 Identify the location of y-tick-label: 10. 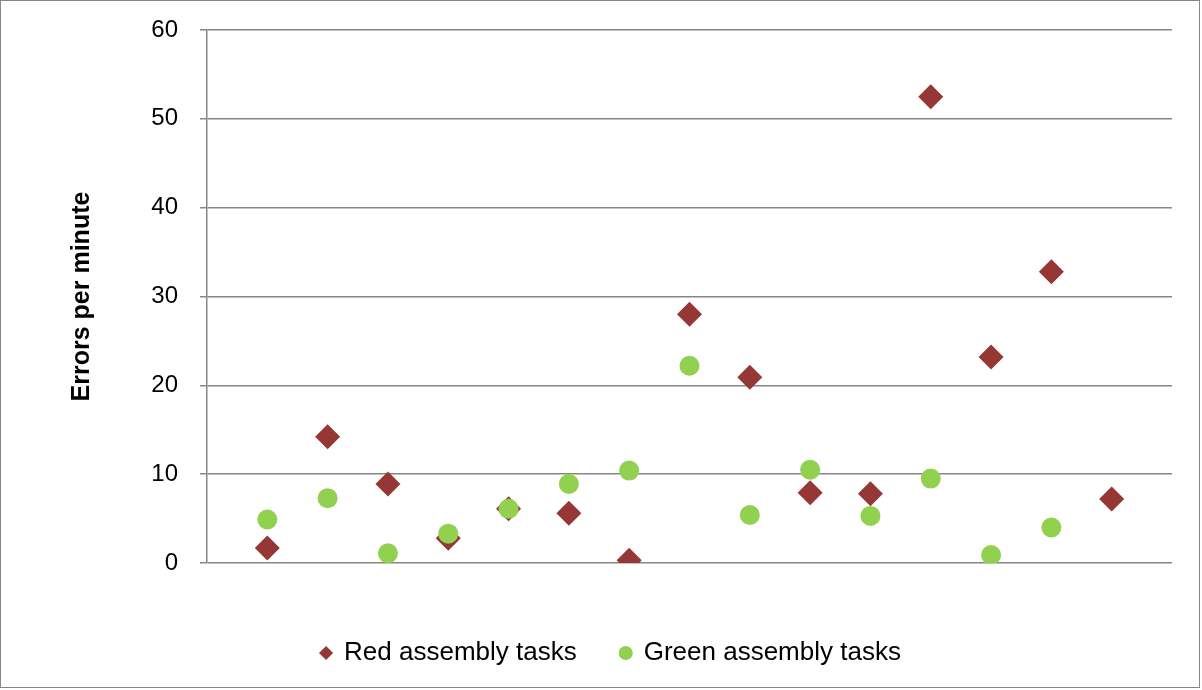
(164, 472).